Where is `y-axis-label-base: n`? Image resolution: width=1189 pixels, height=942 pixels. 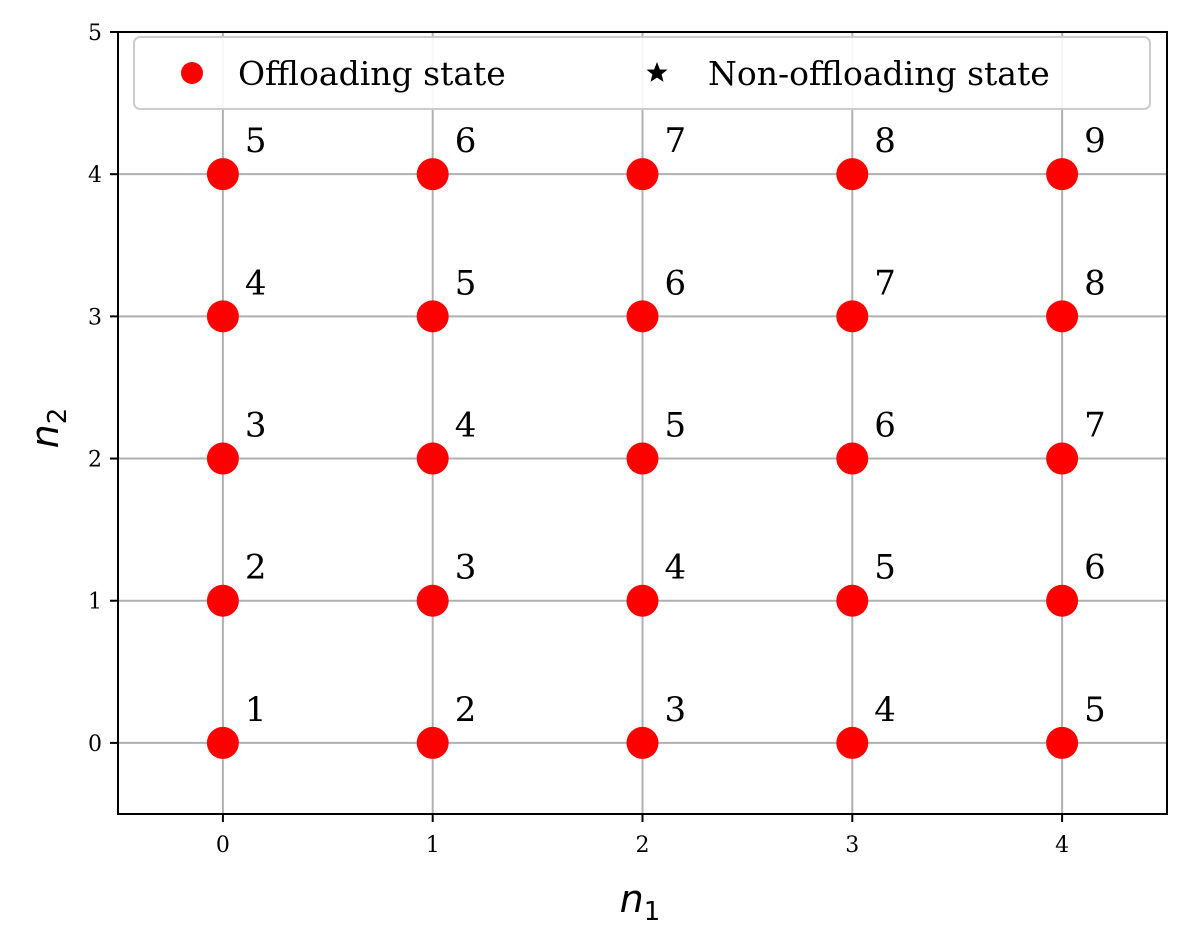 y-axis-label-base: n is located at coordinates (45, 436).